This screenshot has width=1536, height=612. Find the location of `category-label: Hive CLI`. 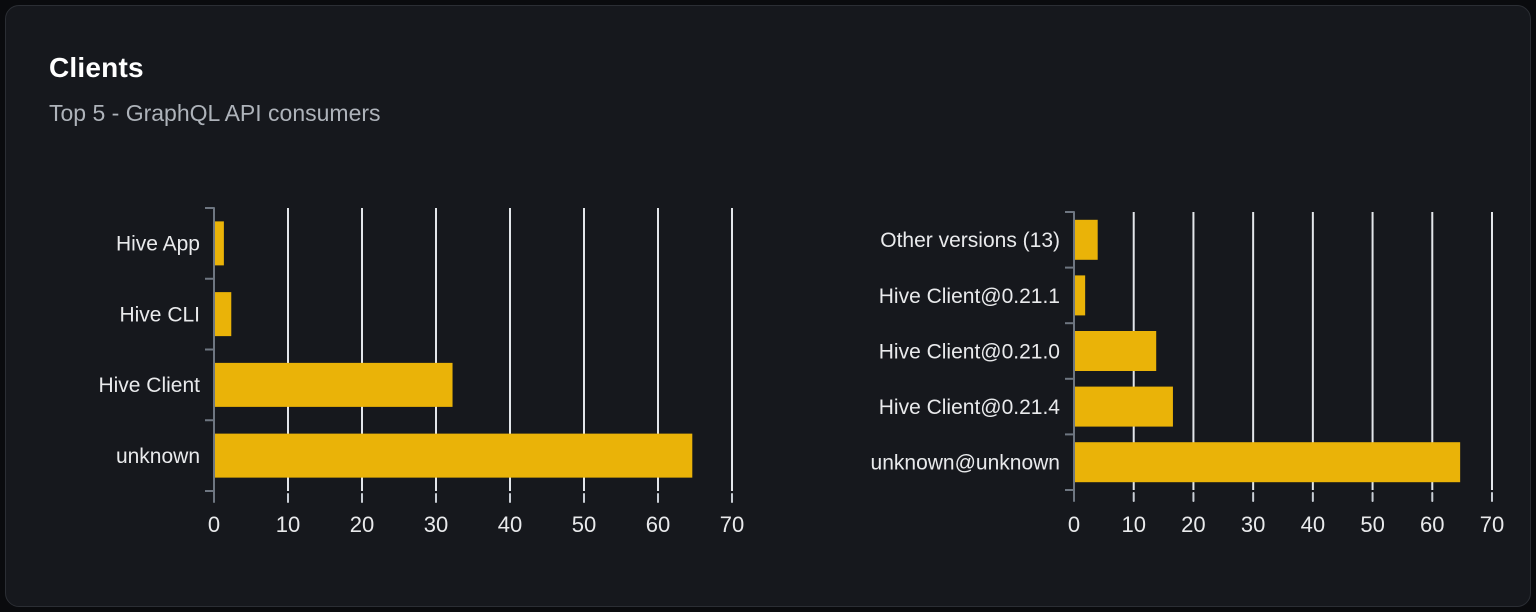

category-label: Hive CLI is located at coordinates (159, 314).